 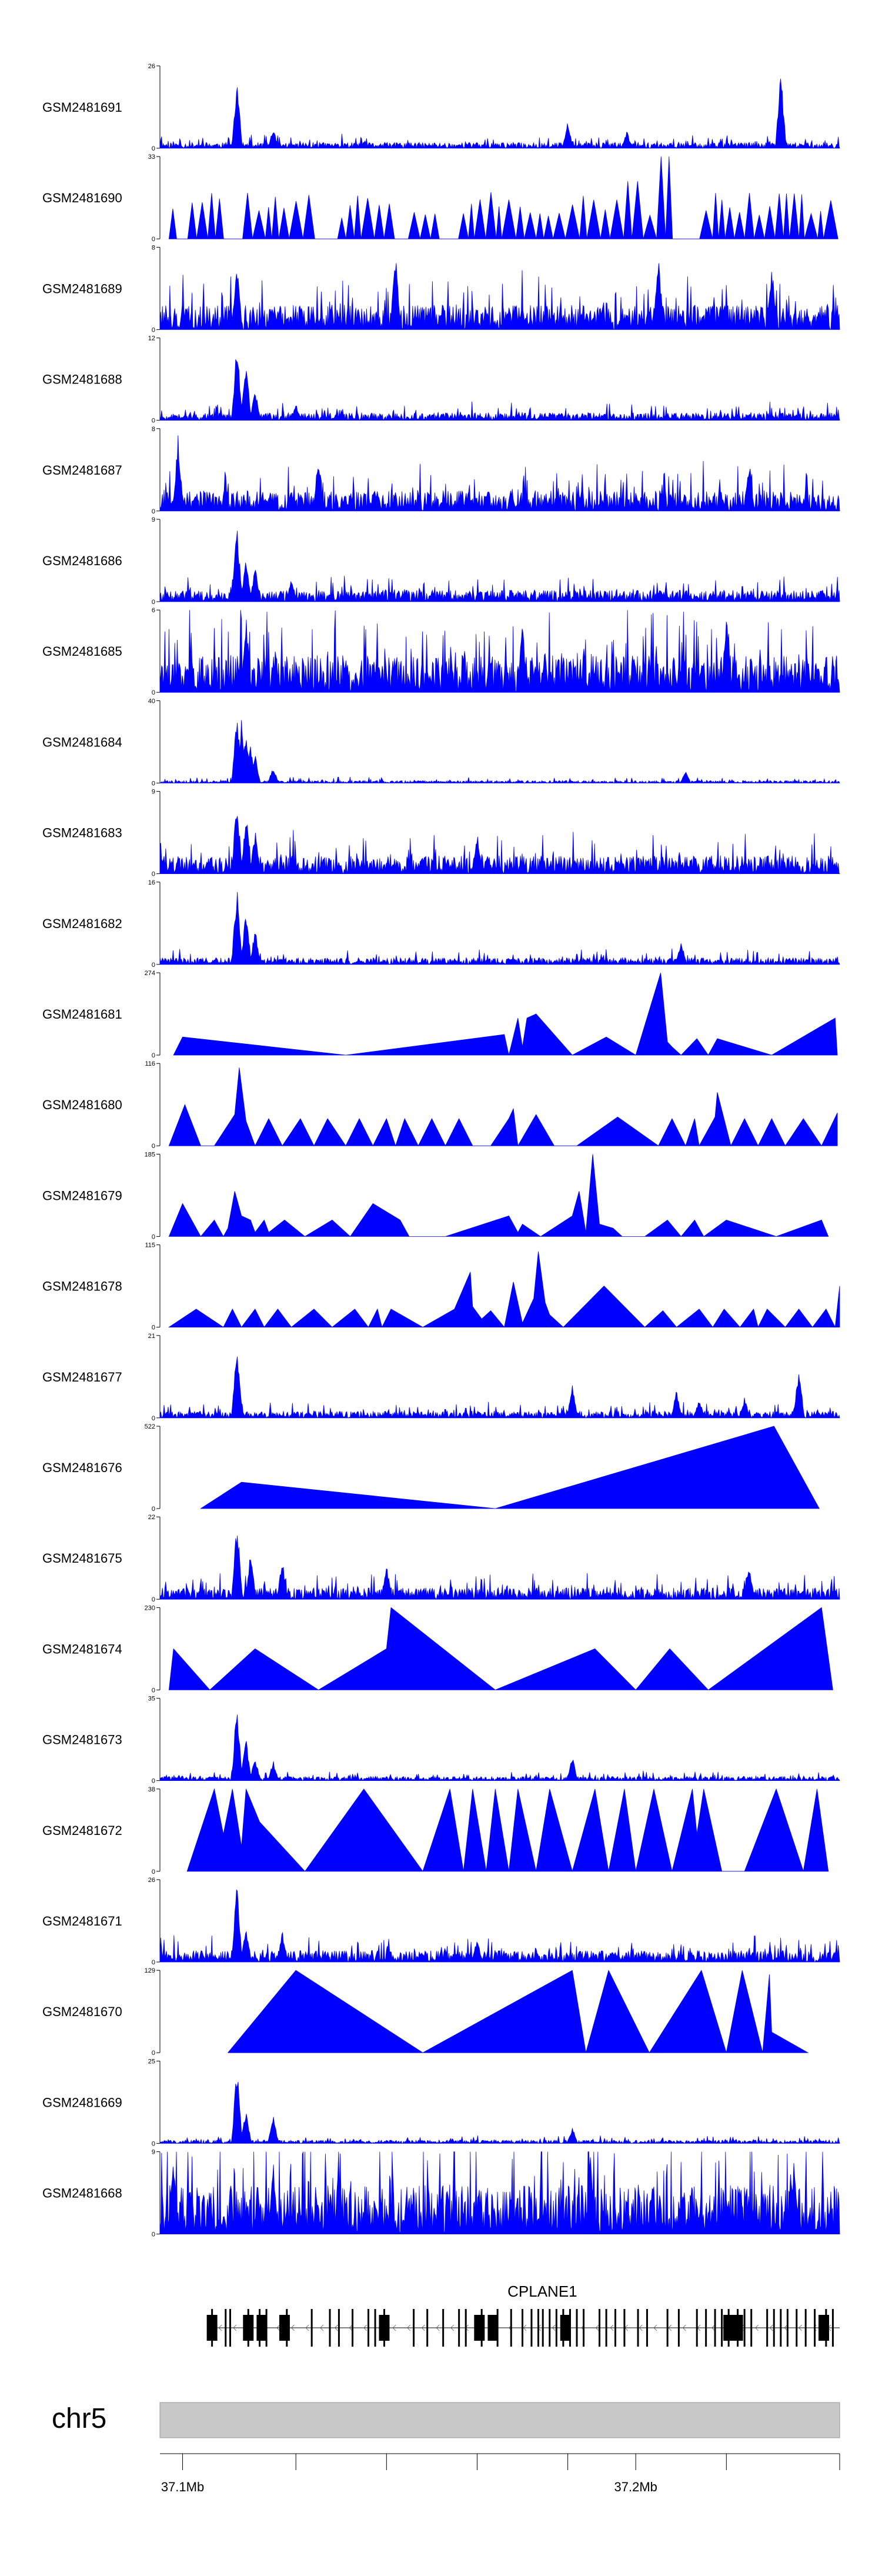 I want to click on track-name-label: GSM2481686, so click(x=82, y=560).